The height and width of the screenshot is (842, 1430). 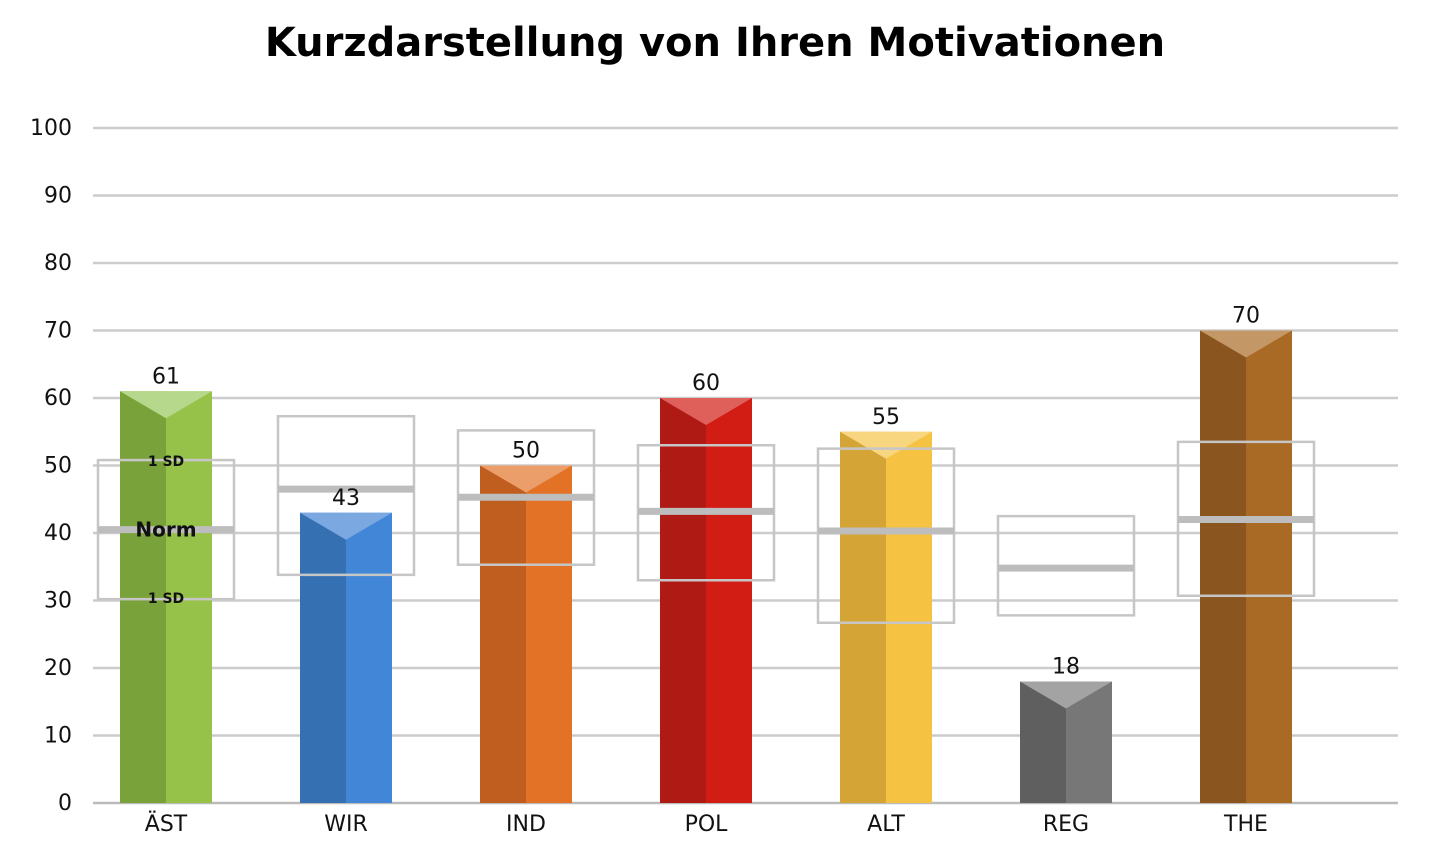 I want to click on bar-3-top-cap, so click(x=706, y=411).